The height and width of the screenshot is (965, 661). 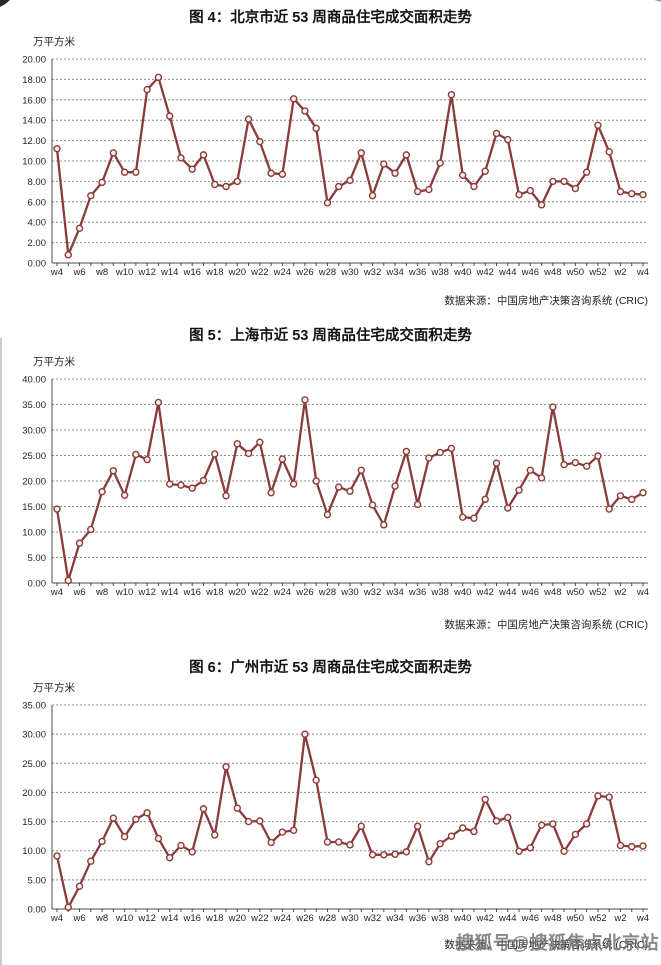 What do you see at coordinates (282, 592) in the screenshot?
I see `svg-text: w24` at bounding box center [282, 592].